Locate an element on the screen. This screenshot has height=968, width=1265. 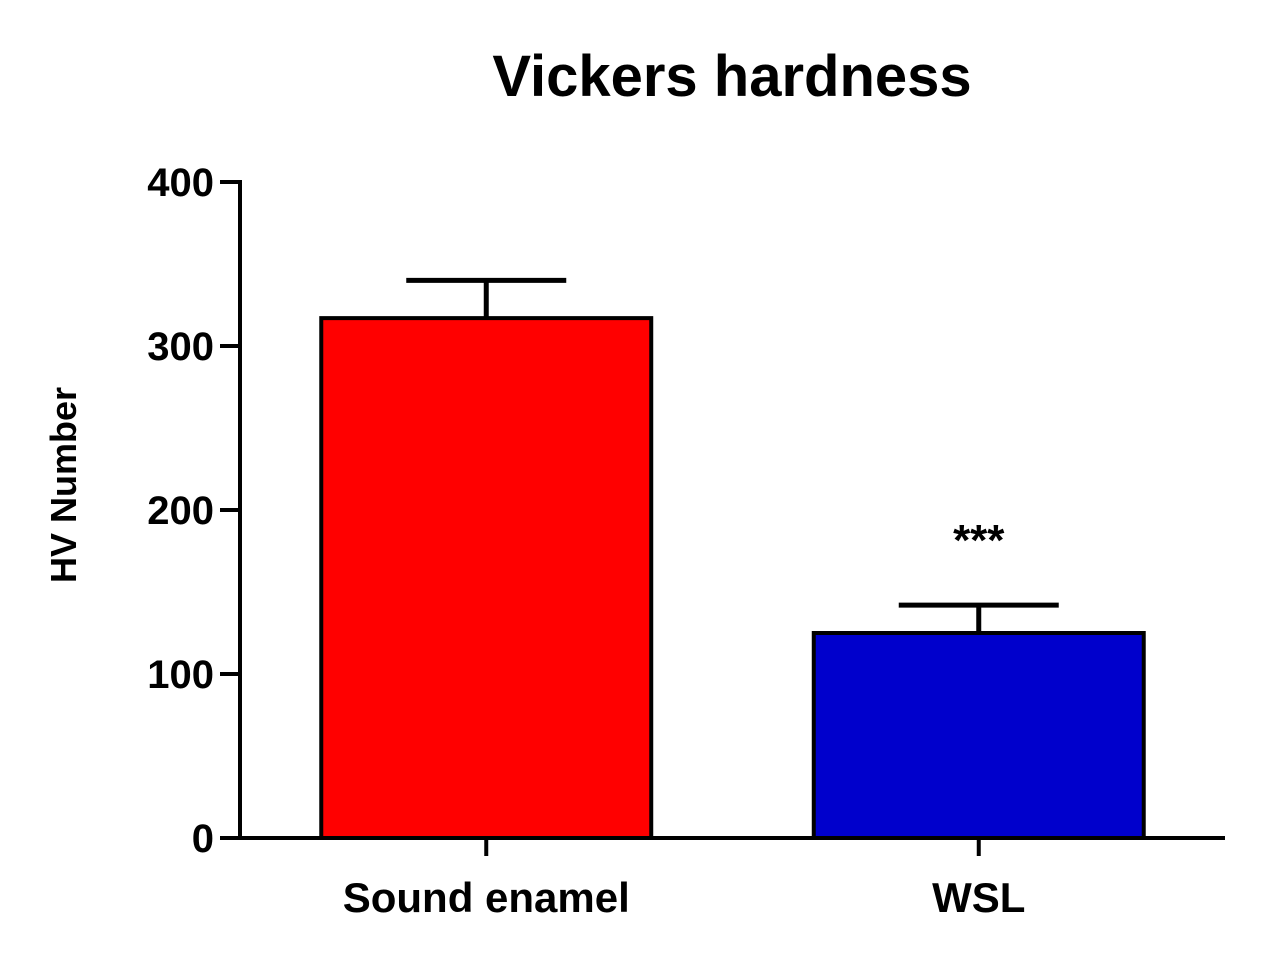
y-tick-label: 200 is located at coordinates (180, 511).